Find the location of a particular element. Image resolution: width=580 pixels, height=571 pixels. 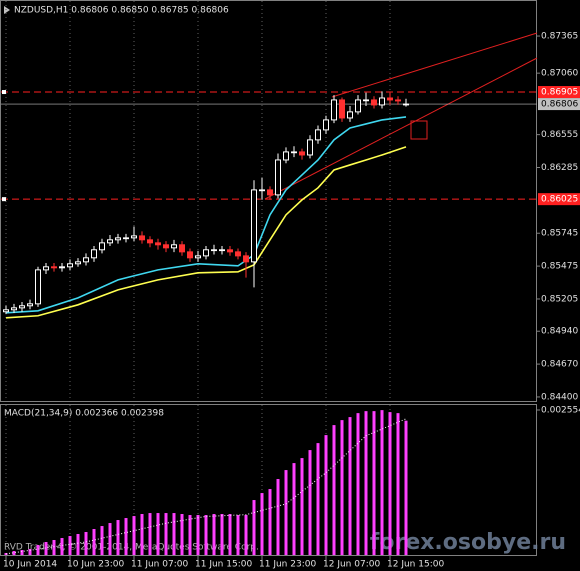

y-tick-label: 0.84670 is located at coordinates (559, 365).